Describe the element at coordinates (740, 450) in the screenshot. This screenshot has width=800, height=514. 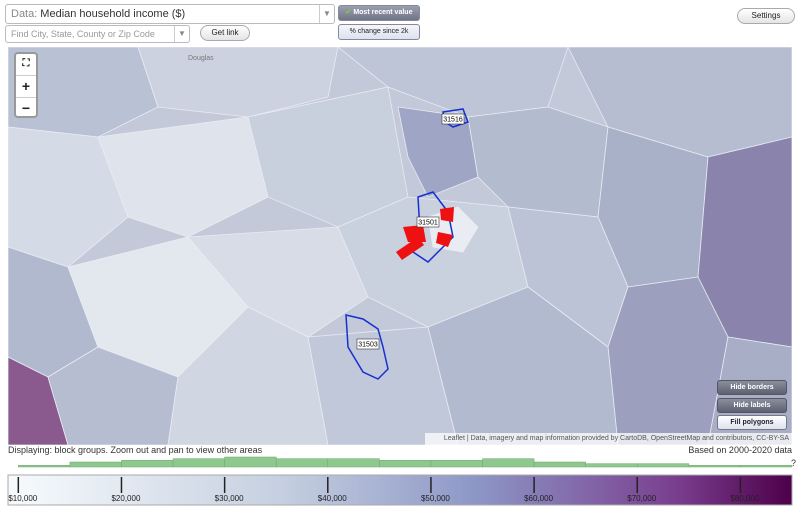
I see `data-range: Based on 2000-2020 data` at that location.